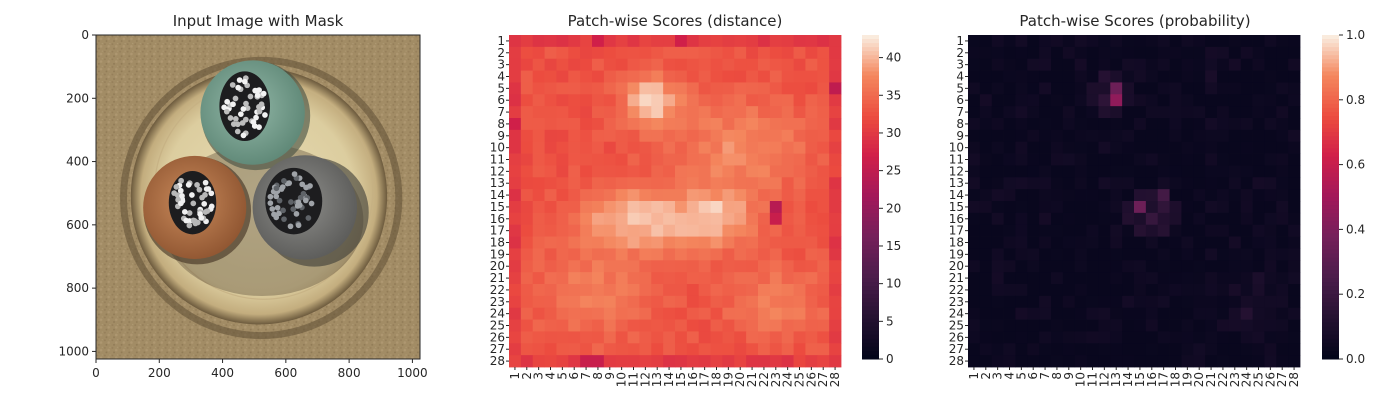 This screenshot has height=400, width=1400. I want to click on panel1-x-ticks: 0 200 400 600 800 1000, so click(260, 369).